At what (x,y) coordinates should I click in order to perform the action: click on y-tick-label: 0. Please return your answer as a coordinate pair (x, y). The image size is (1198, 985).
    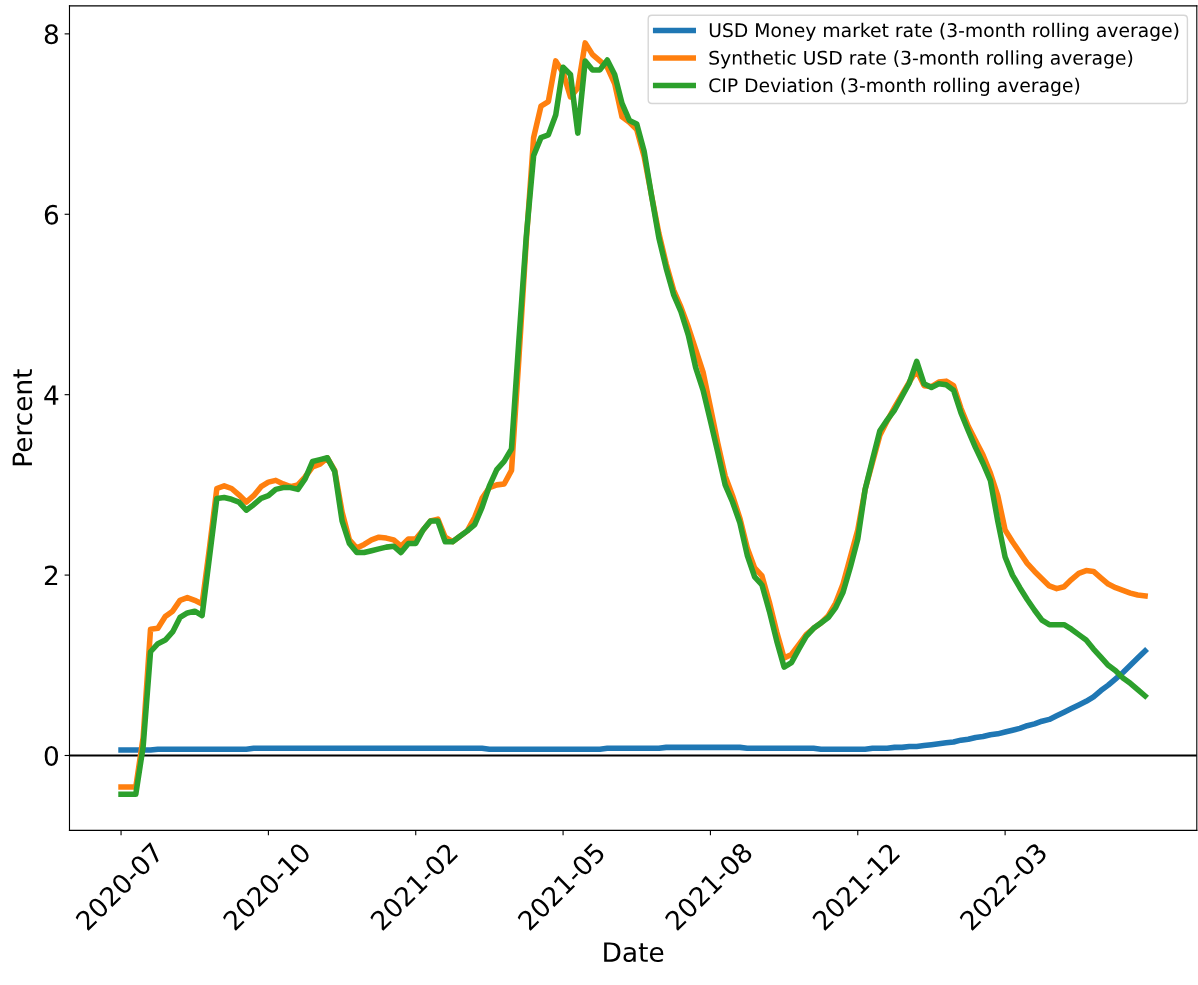
    Looking at the image, I should click on (51, 755).